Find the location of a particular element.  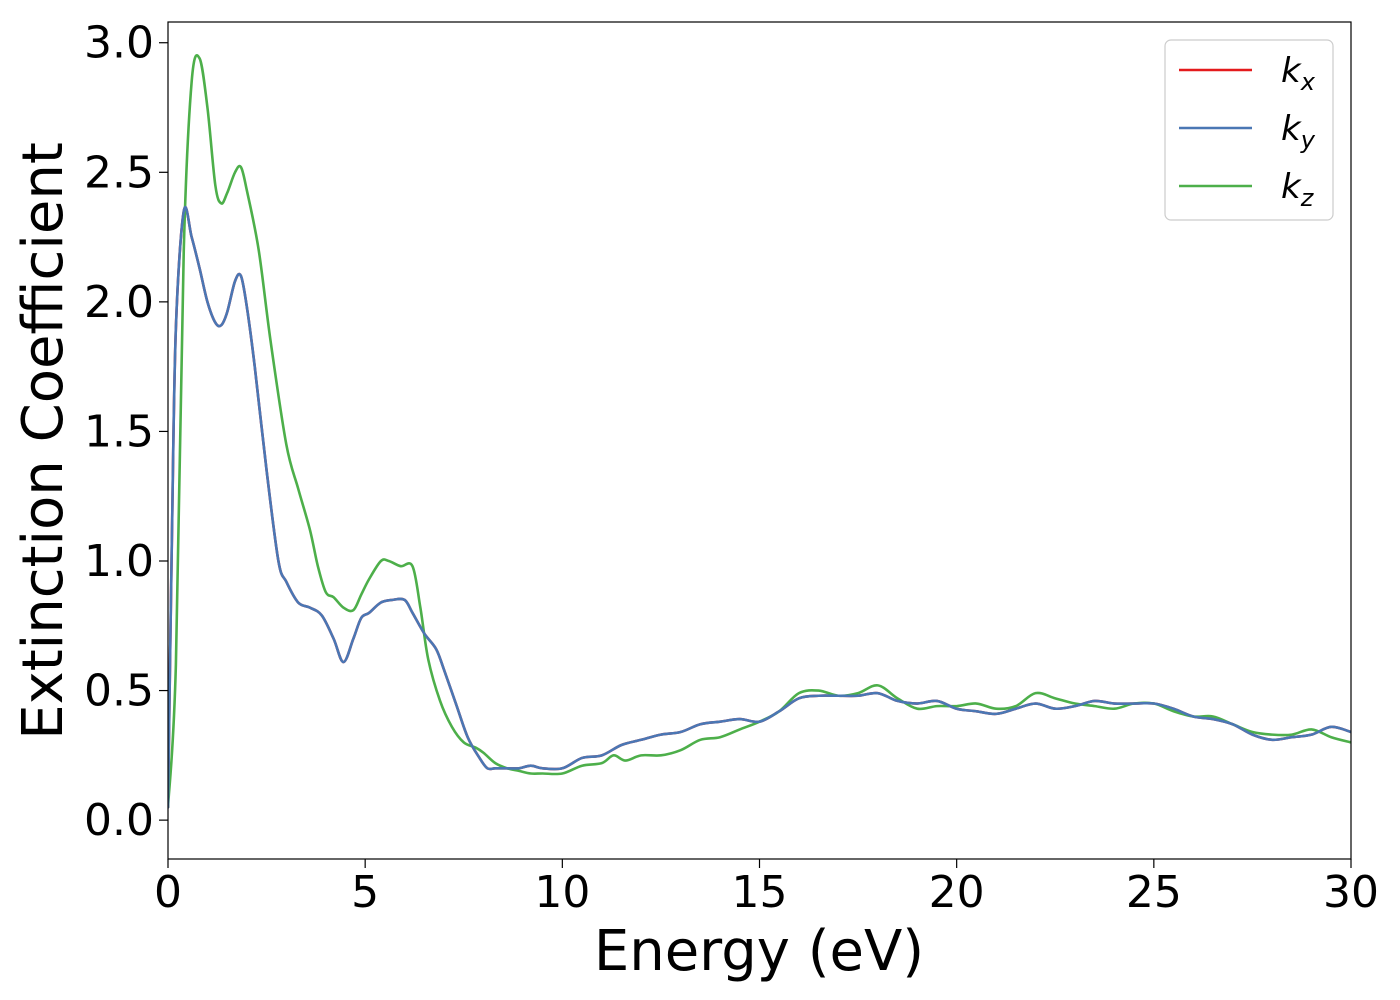

y-tick-label: 2.0 is located at coordinates (119, 302).